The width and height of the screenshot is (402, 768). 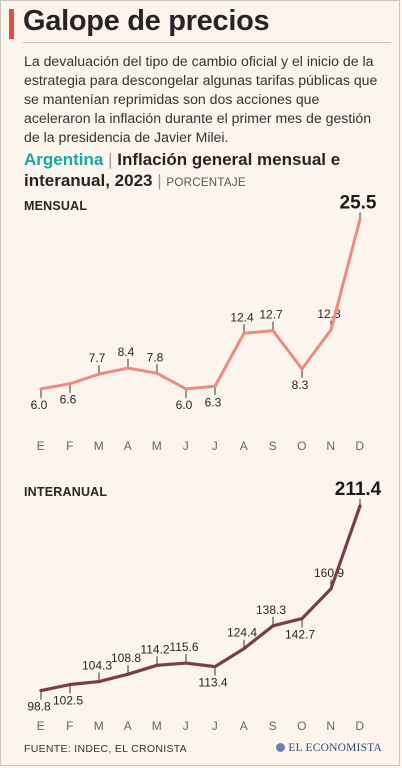 I want to click on globe-icon, so click(x=281, y=747).